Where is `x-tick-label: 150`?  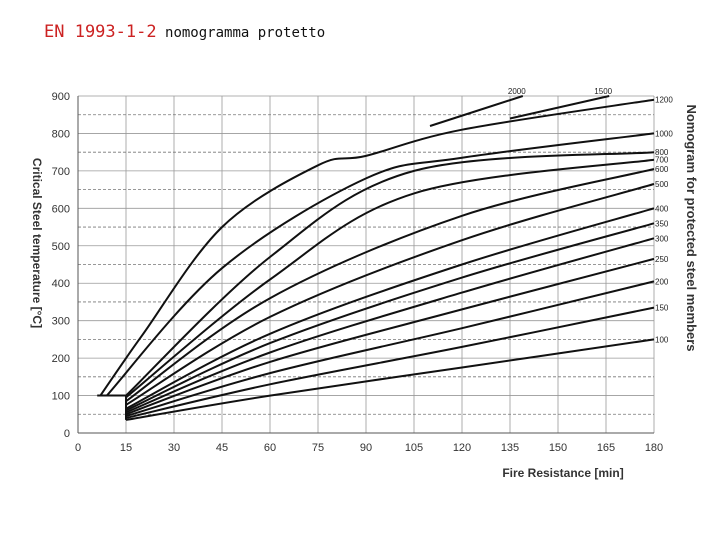
x-tick-label: 150 is located at coordinates (558, 448).